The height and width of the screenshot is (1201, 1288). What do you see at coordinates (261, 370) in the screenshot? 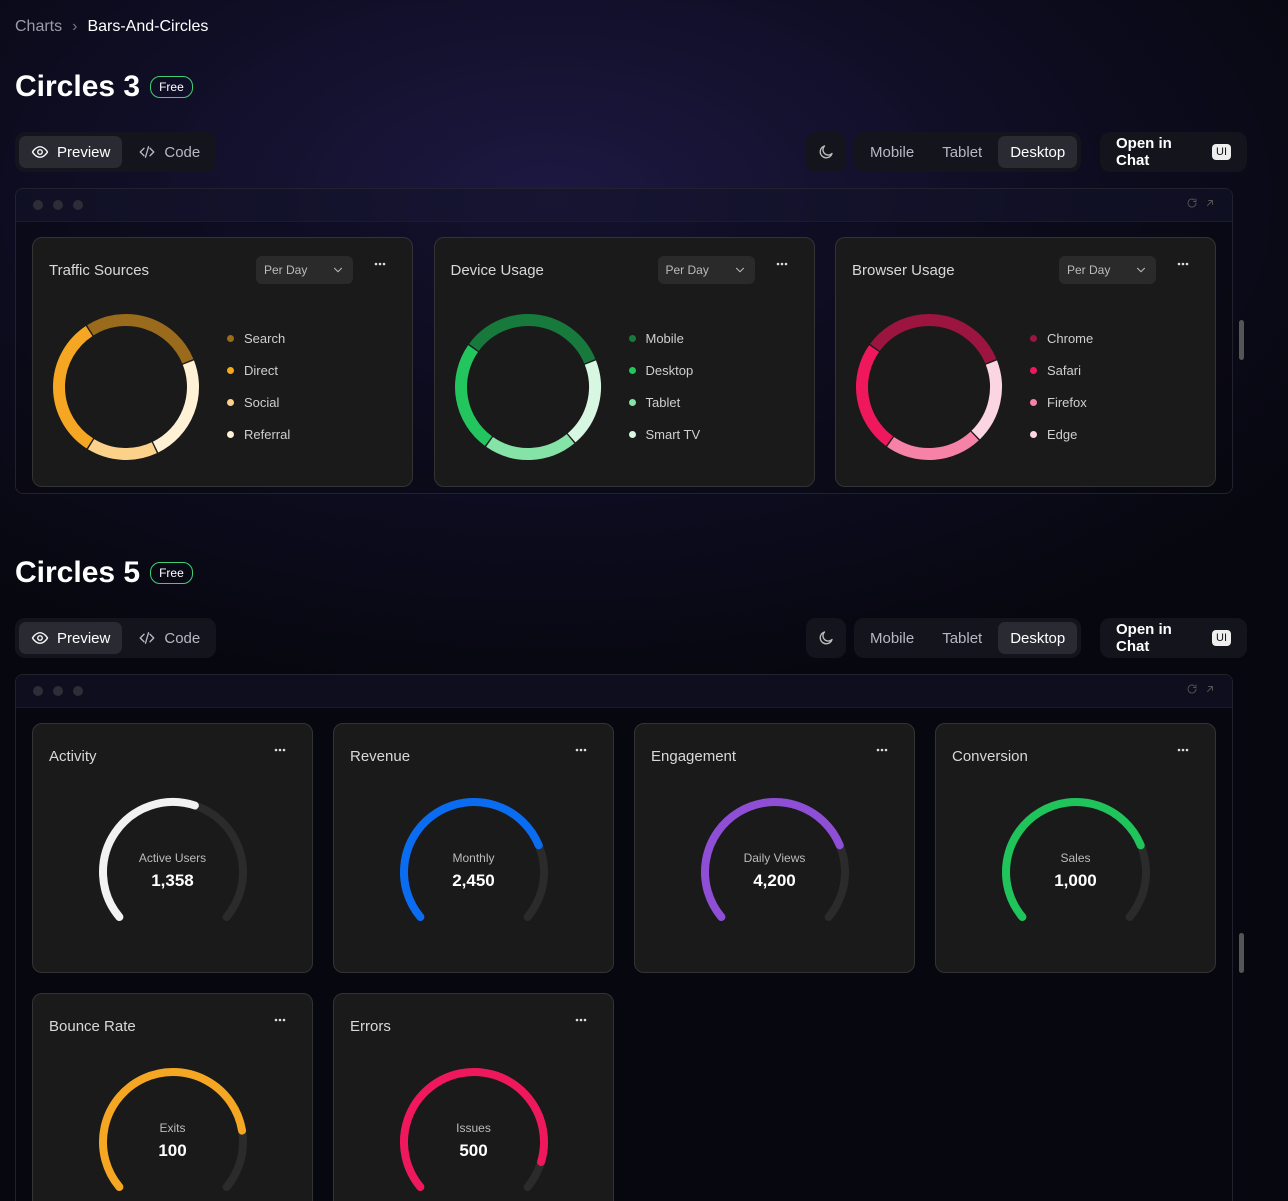
I see `legend-label: Direct` at bounding box center [261, 370].